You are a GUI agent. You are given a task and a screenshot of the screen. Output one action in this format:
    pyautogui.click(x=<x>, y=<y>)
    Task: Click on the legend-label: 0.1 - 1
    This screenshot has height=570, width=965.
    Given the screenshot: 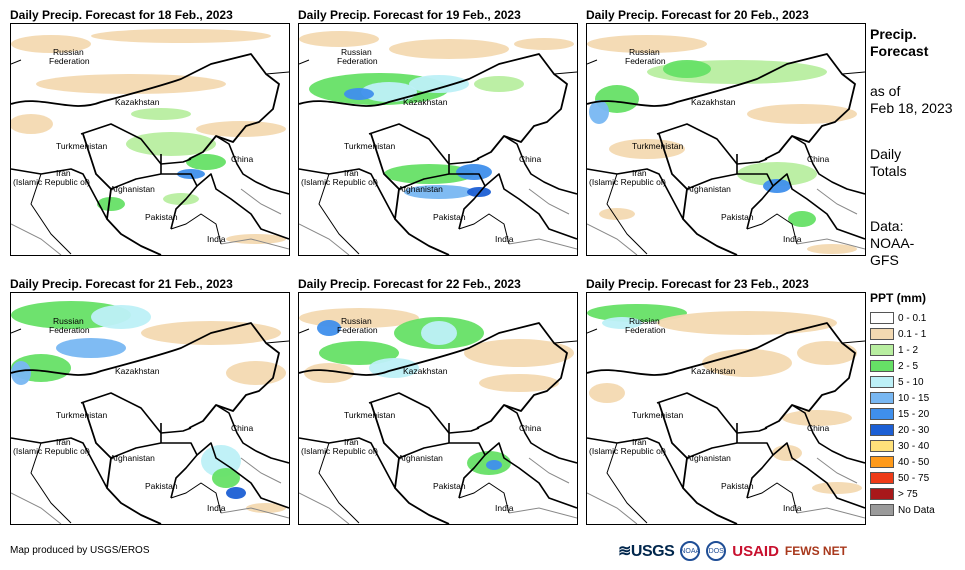 What is the action you would take?
    pyautogui.click(x=912, y=334)
    